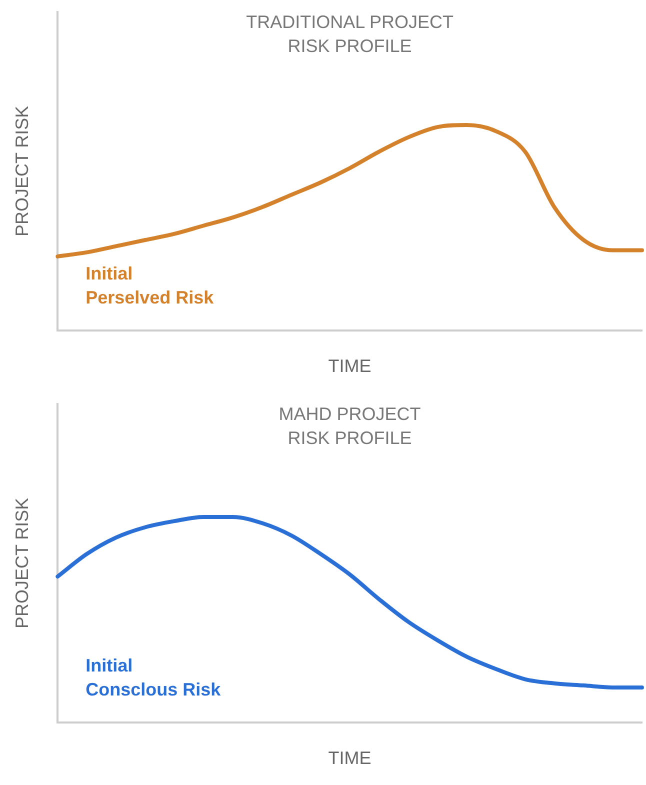  Describe the element at coordinates (150, 297) in the screenshot. I see `annotation: Perselved Risk` at that location.